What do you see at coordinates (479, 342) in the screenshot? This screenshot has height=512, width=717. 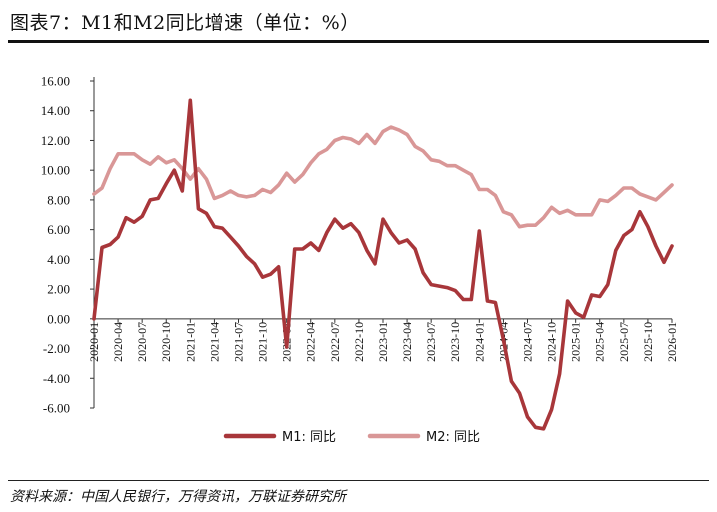 I see `x-tick-label: 2024-01` at bounding box center [479, 342].